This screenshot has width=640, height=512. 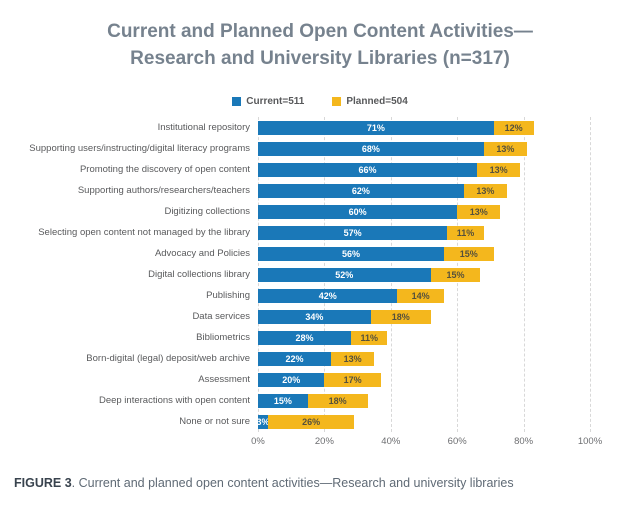 I want to click on current-value-label: 66%, so click(x=367, y=169).